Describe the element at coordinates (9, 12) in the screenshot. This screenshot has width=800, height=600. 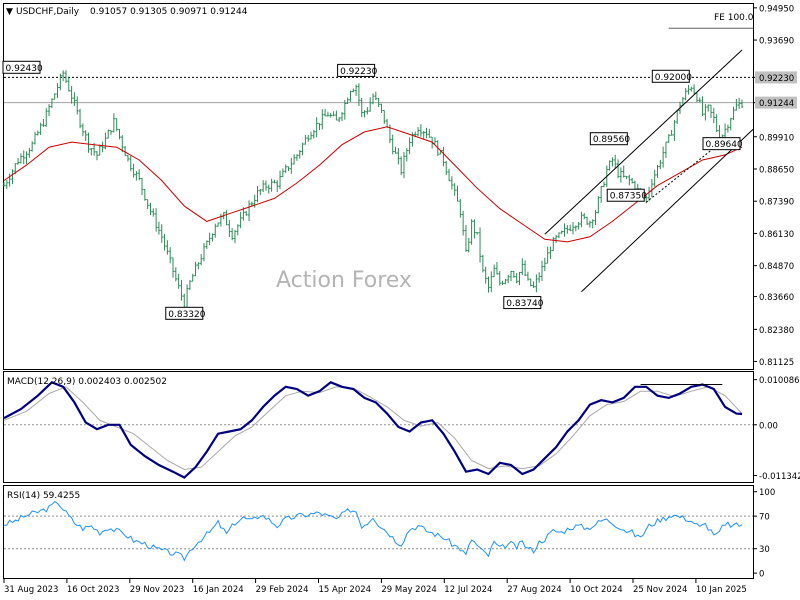
I see `dropdown-arrow-icon: ▼` at that location.